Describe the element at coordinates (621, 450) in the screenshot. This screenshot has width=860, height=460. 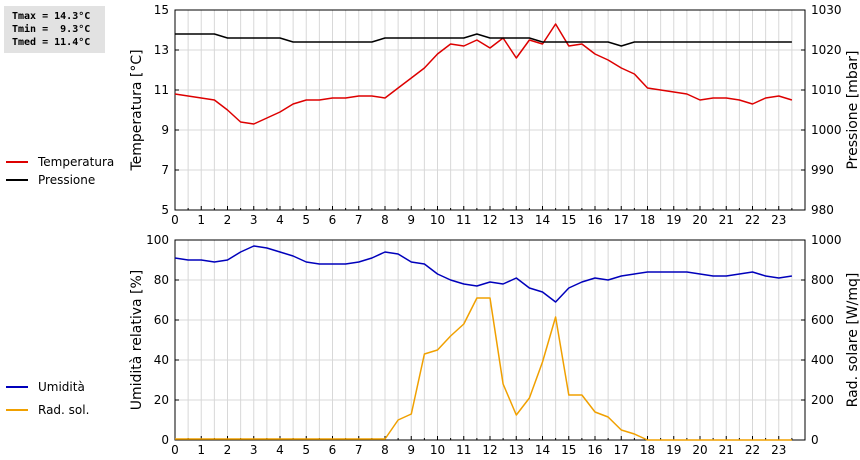
I see `hum-rad-x-tick-label: 17` at that location.